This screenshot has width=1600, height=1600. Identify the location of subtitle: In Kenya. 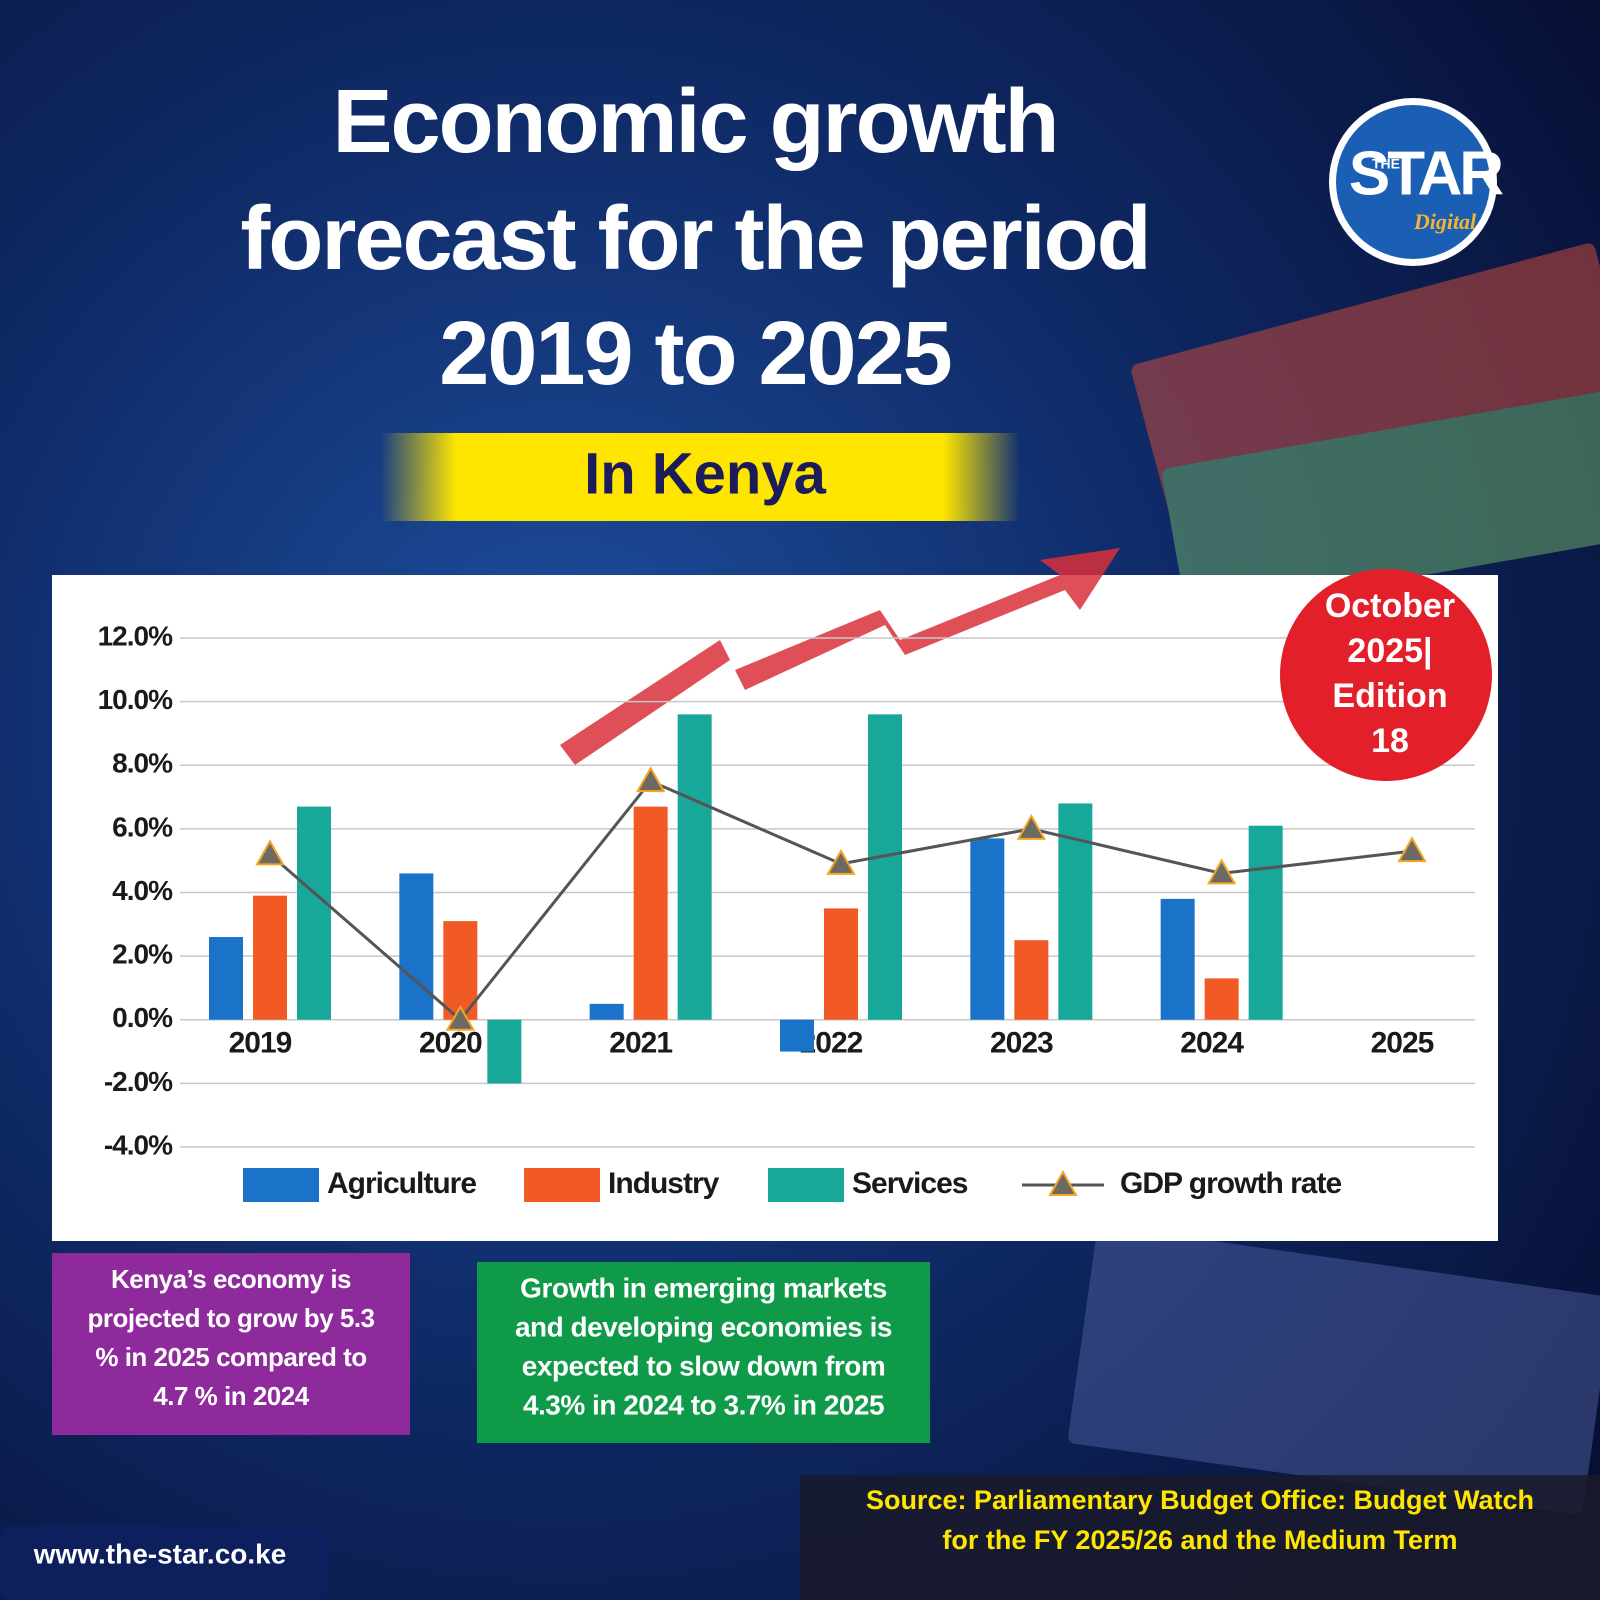
(705, 473).